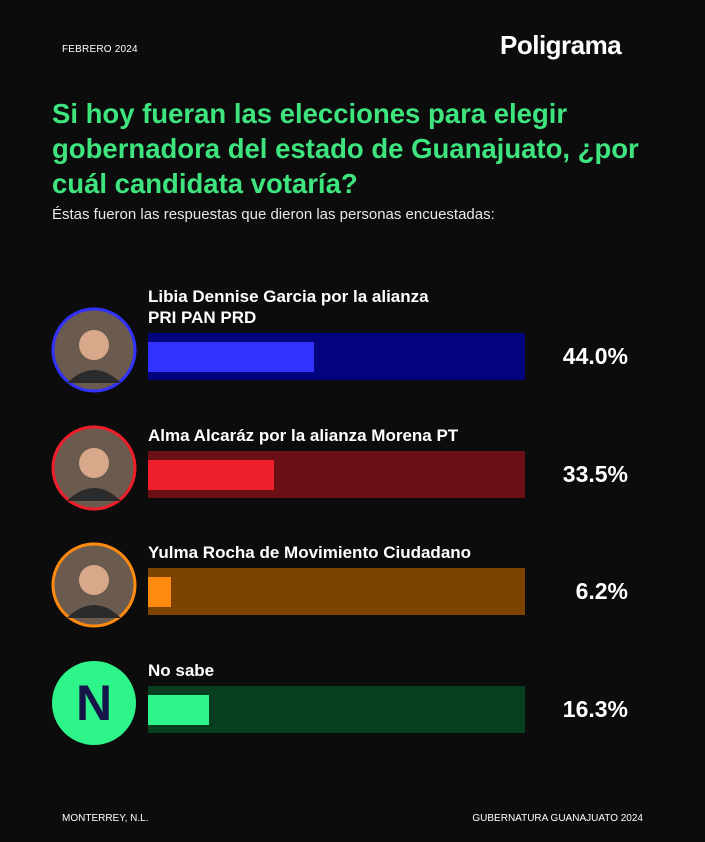  What do you see at coordinates (310, 552) in the screenshot?
I see `category-label: Yulma Rocha de Movimiento Ciudadano` at bounding box center [310, 552].